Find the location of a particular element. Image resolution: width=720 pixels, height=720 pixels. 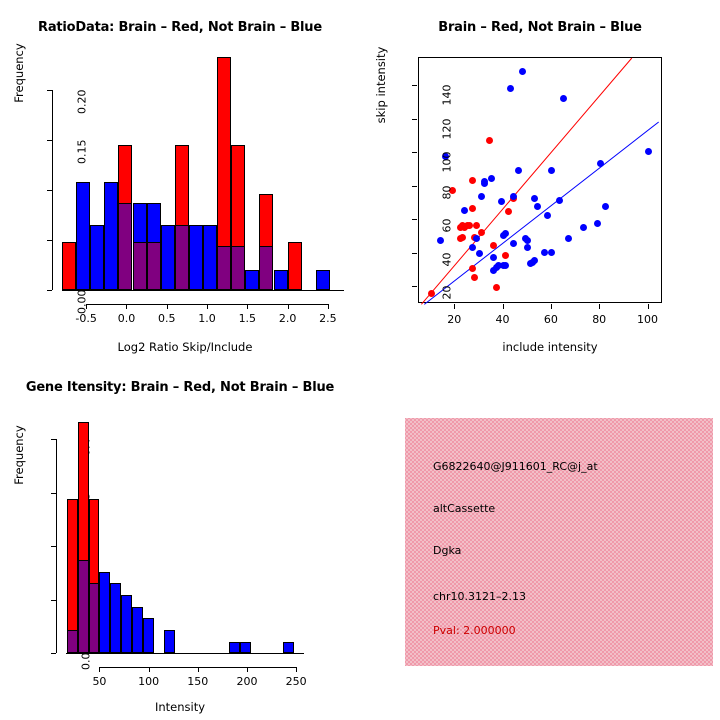

x-axis-tick-label: 0.5 is located at coordinates (166, 318).